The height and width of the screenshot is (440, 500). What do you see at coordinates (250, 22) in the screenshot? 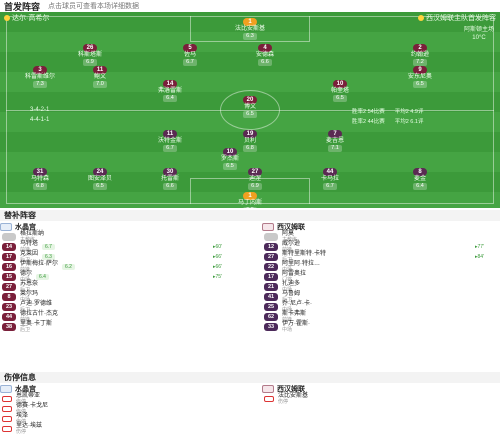
I see `shirt-number: 1` at bounding box center [250, 22].